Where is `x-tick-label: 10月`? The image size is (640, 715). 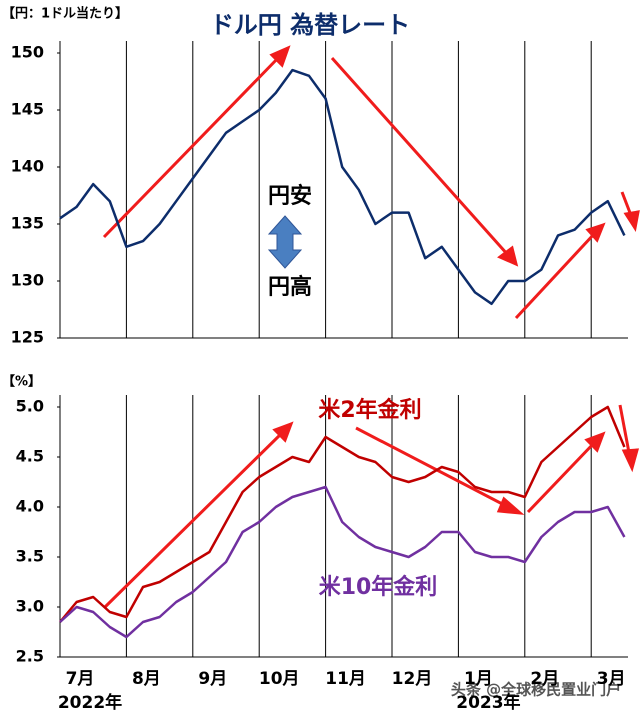
x-tick-label: 10月 is located at coordinates (279, 679).